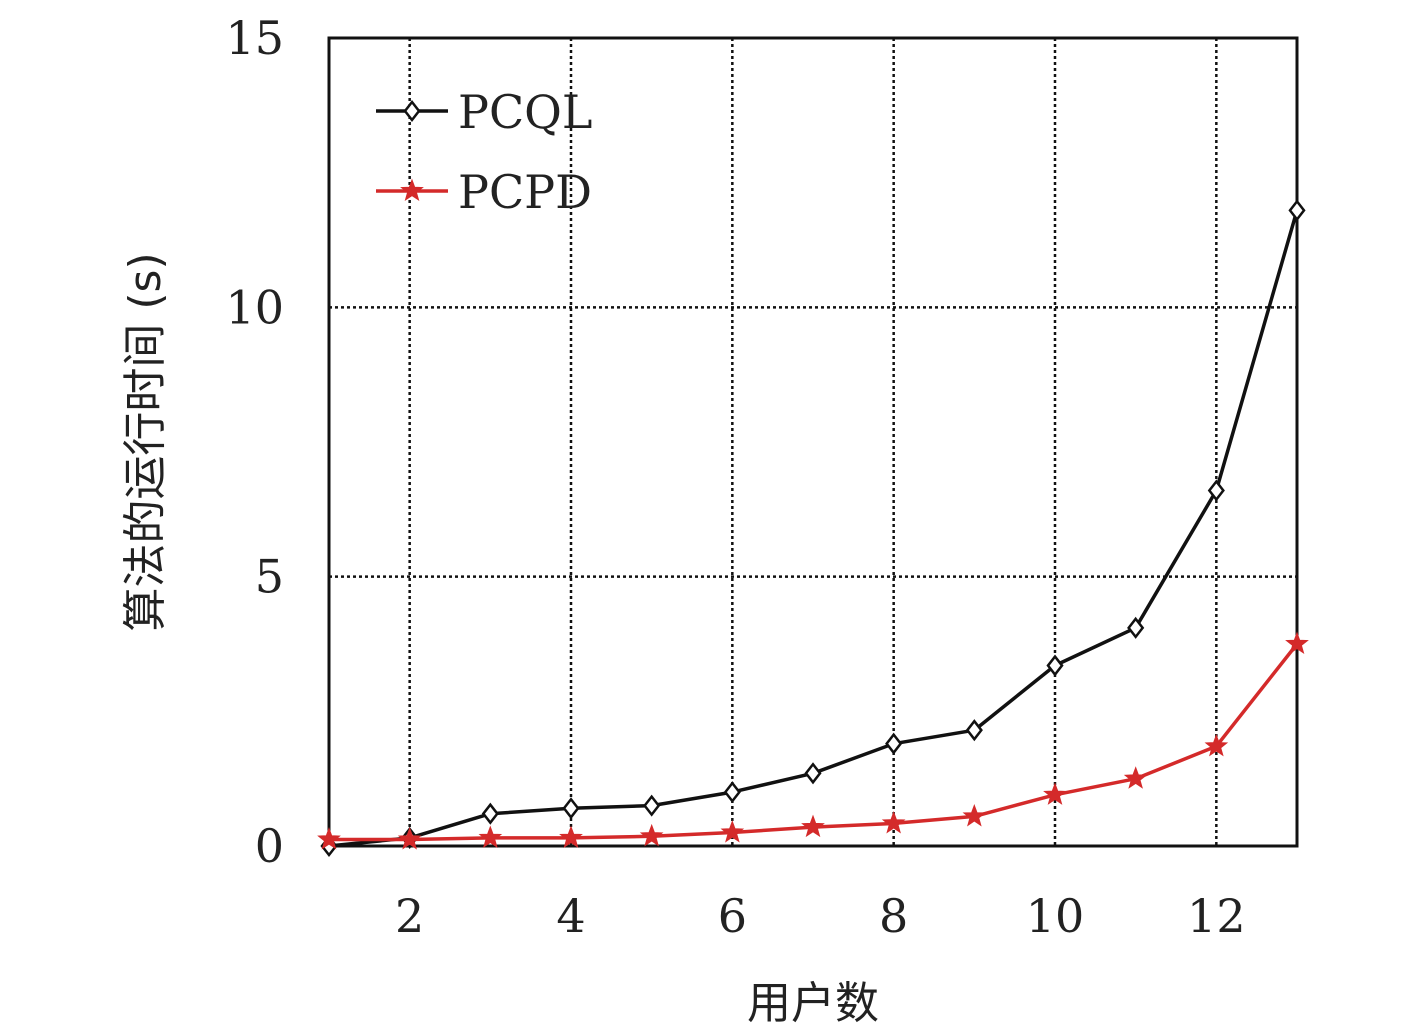  What do you see at coordinates (409, 916) in the screenshot?
I see `x-tick-label: 2` at bounding box center [409, 916].